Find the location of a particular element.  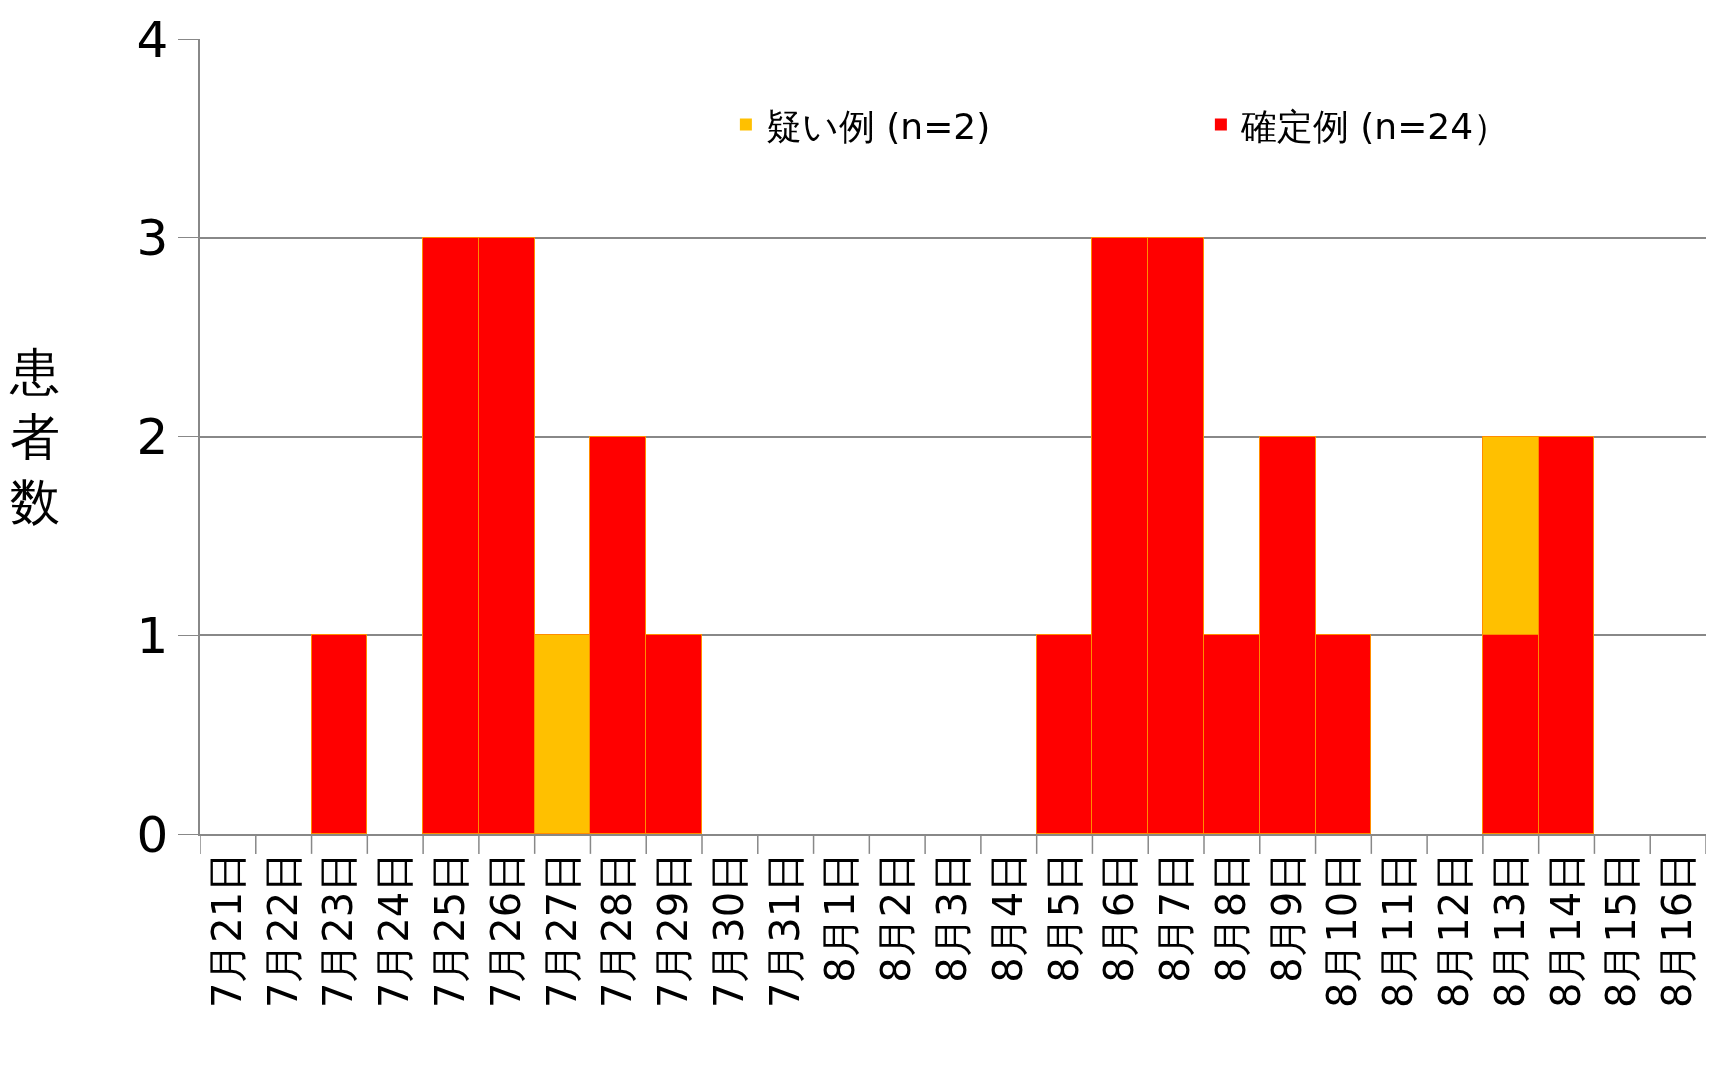

x-tick-label: 8月2日 is located at coordinates (896, 917).